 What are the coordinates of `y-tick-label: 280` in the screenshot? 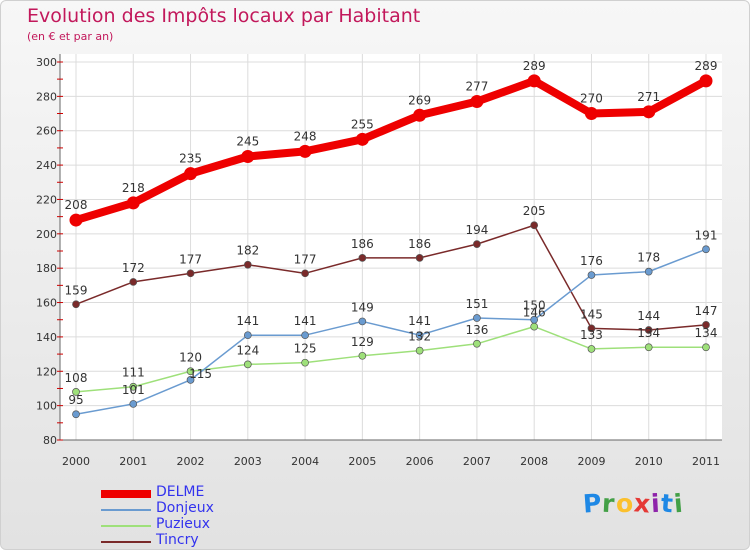 It's located at (46, 96).